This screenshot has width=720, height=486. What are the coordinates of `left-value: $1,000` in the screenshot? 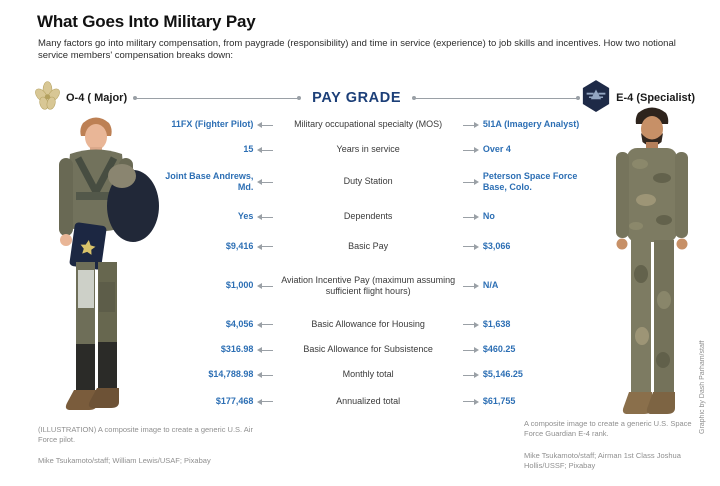 It's located at (239, 285).